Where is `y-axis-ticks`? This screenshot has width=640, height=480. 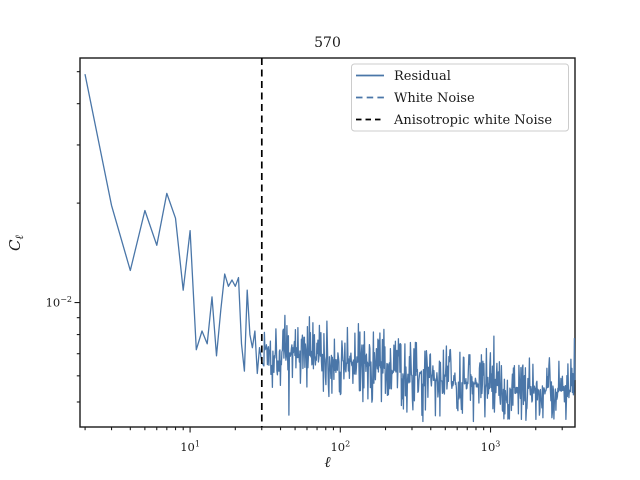 y-axis-ticks is located at coordinates (77, 237).